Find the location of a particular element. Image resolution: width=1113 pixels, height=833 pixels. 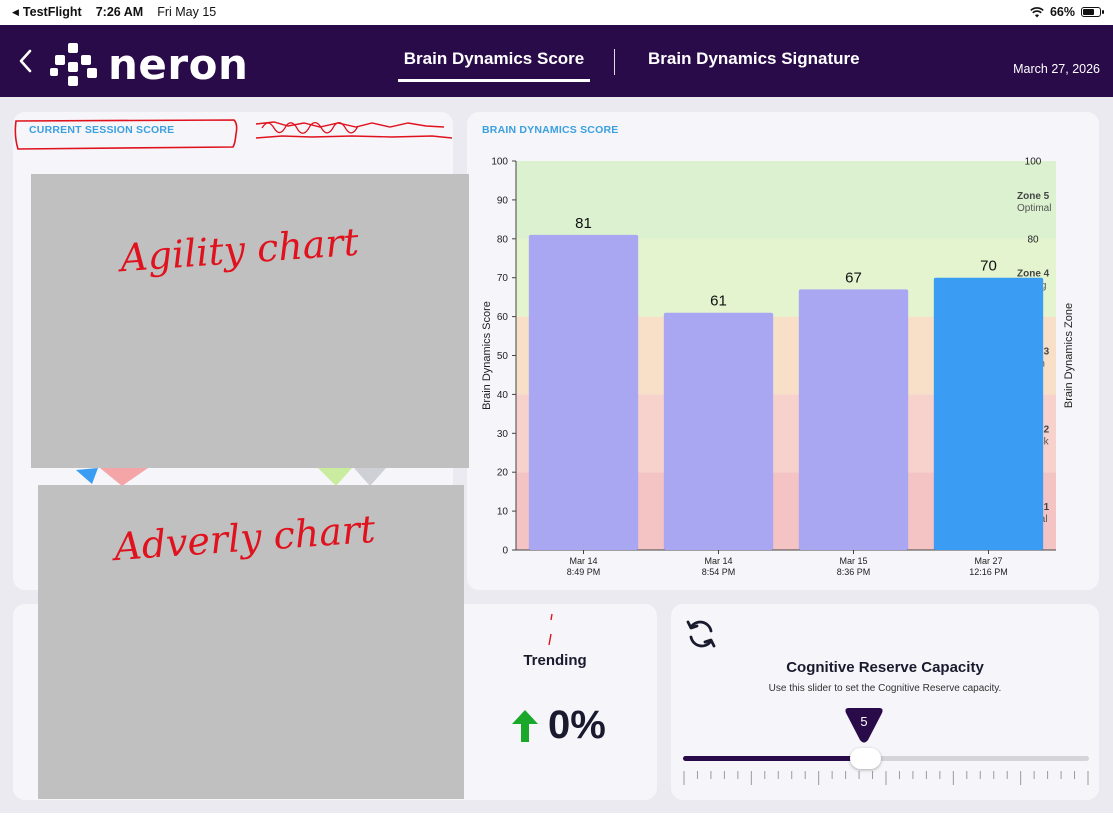

slider-value: 5 is located at coordinates (864, 721).